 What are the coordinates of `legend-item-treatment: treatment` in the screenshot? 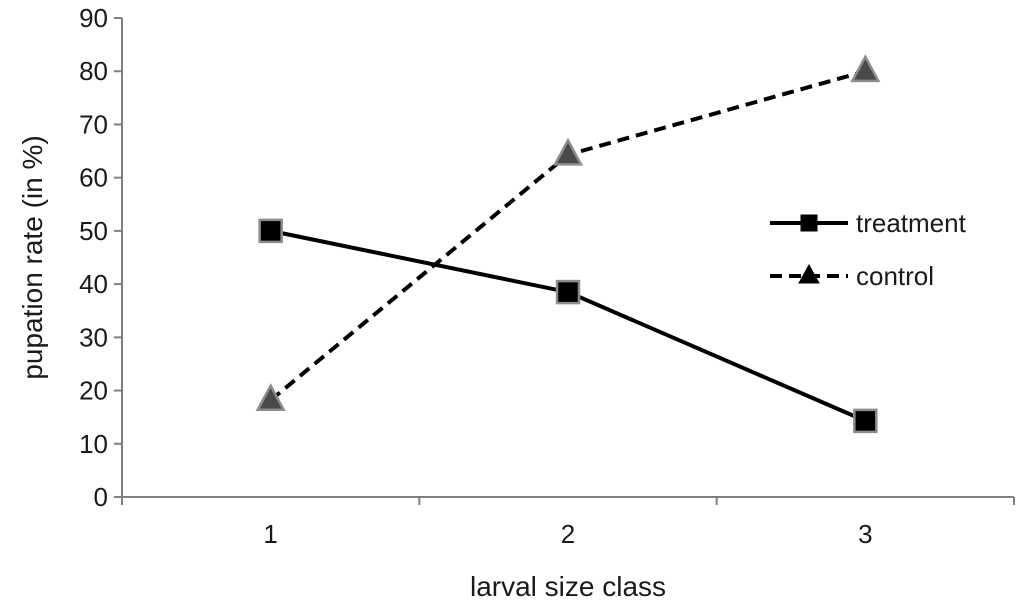 It's located at (868, 223).